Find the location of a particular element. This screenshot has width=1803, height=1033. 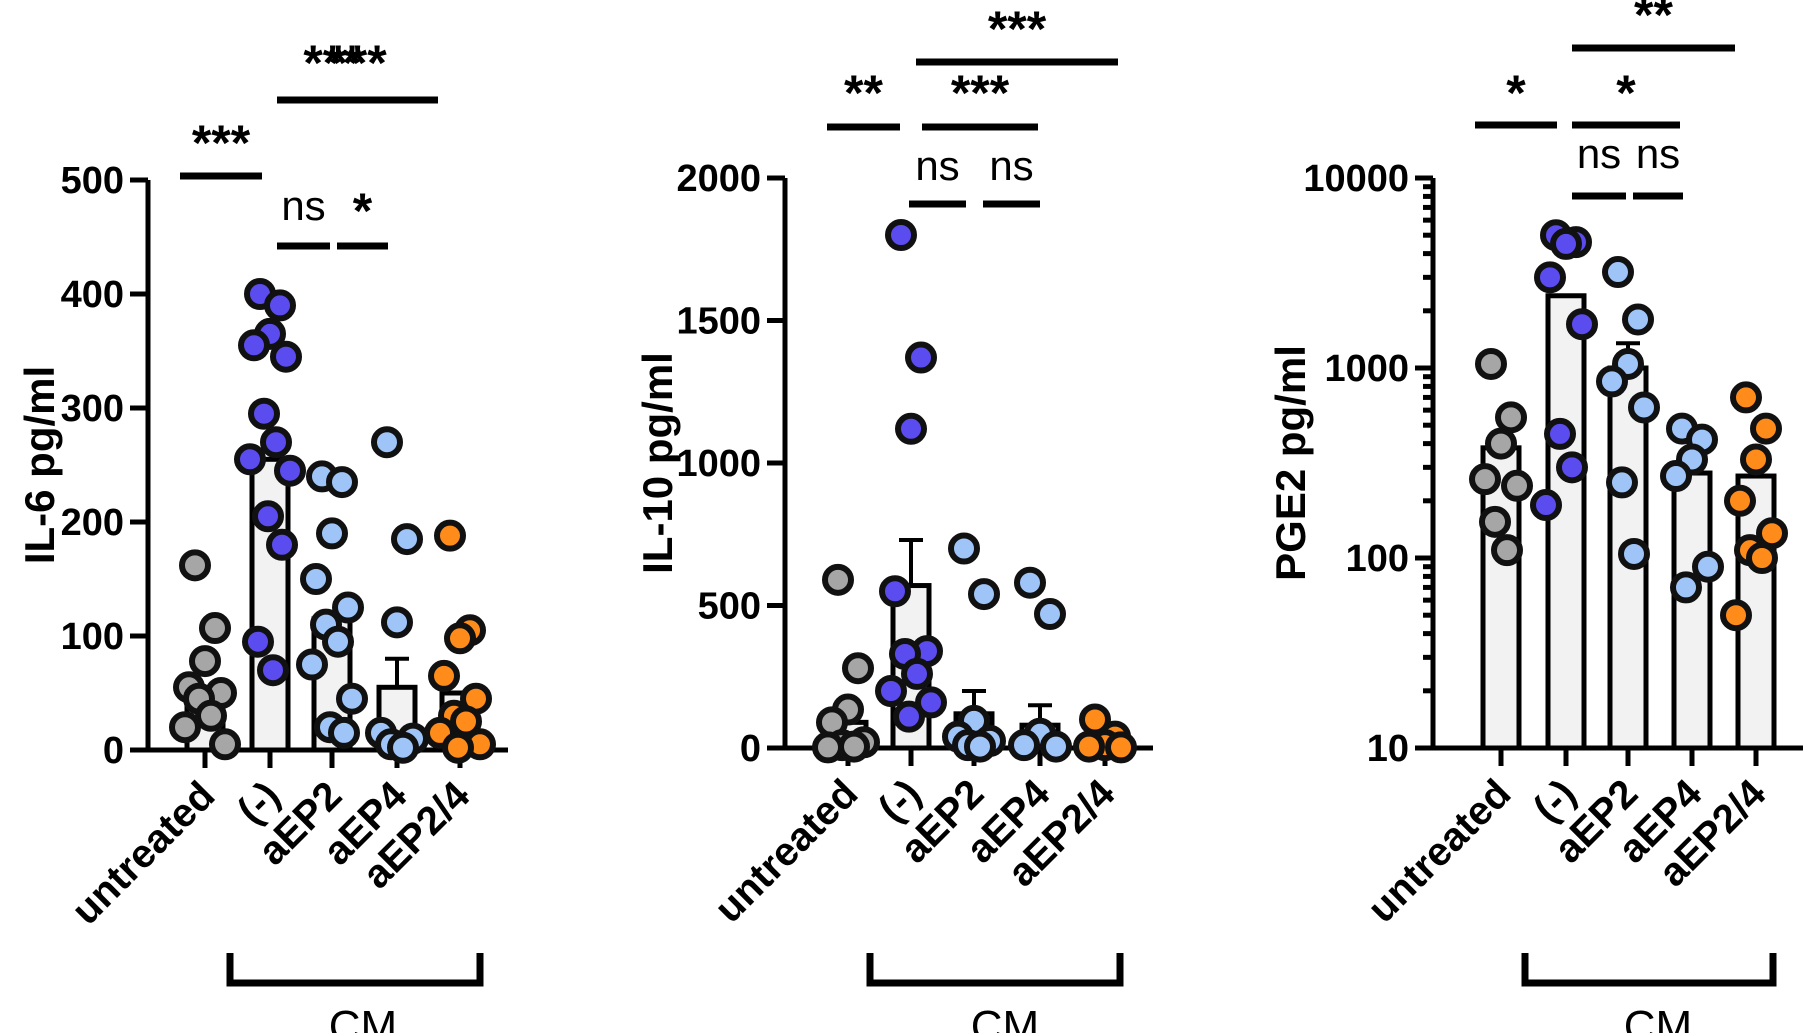

y-axis-title: IL-10 pg/ml is located at coordinates (657, 463).